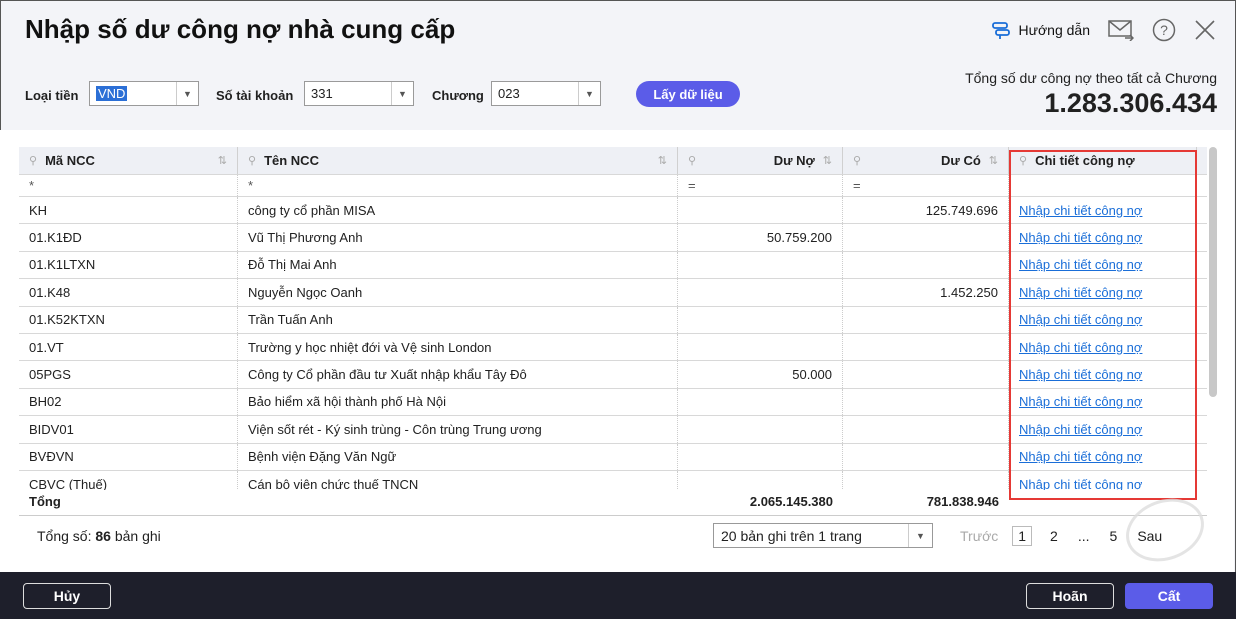  What do you see at coordinates (546, 93) in the screenshot?
I see `chapter-select: 023 ▼` at bounding box center [546, 93].